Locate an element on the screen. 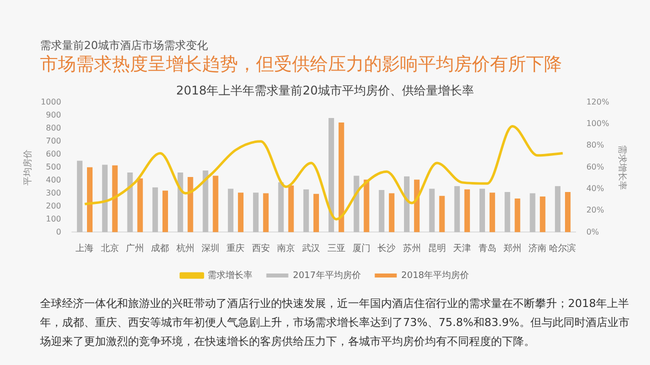 The width and height of the screenshot is (650, 365). legend-label: 2018年平均房价 is located at coordinates (435, 275).